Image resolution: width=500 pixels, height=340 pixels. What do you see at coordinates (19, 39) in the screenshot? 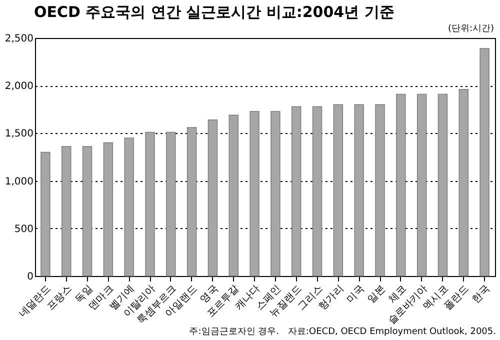
I see `y-tick-label: 2,500` at bounding box center [19, 39].